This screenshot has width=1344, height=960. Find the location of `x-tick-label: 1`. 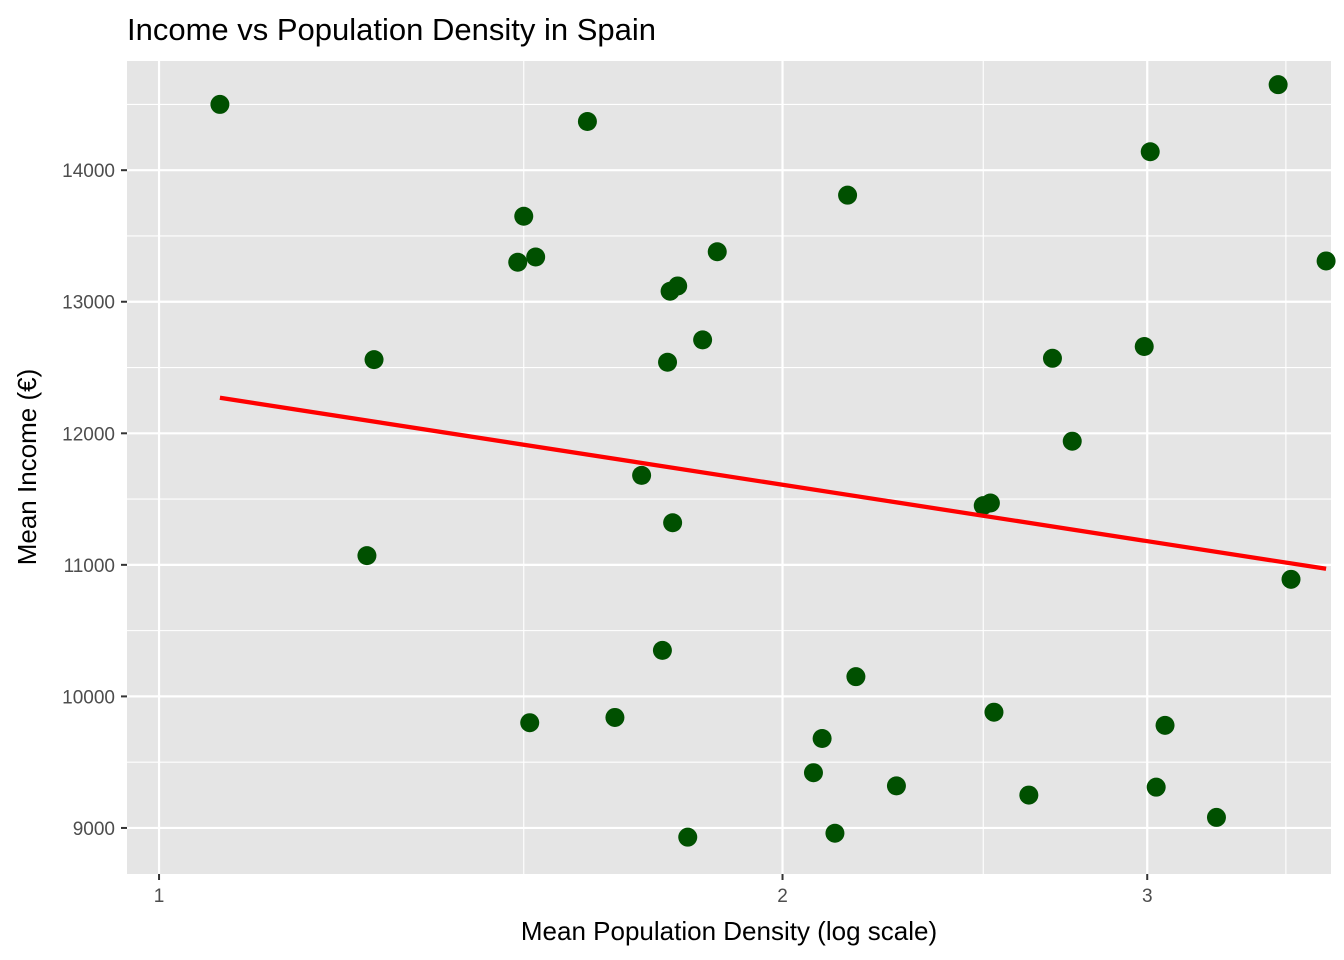

x-tick-label: 1 is located at coordinates (159, 896).